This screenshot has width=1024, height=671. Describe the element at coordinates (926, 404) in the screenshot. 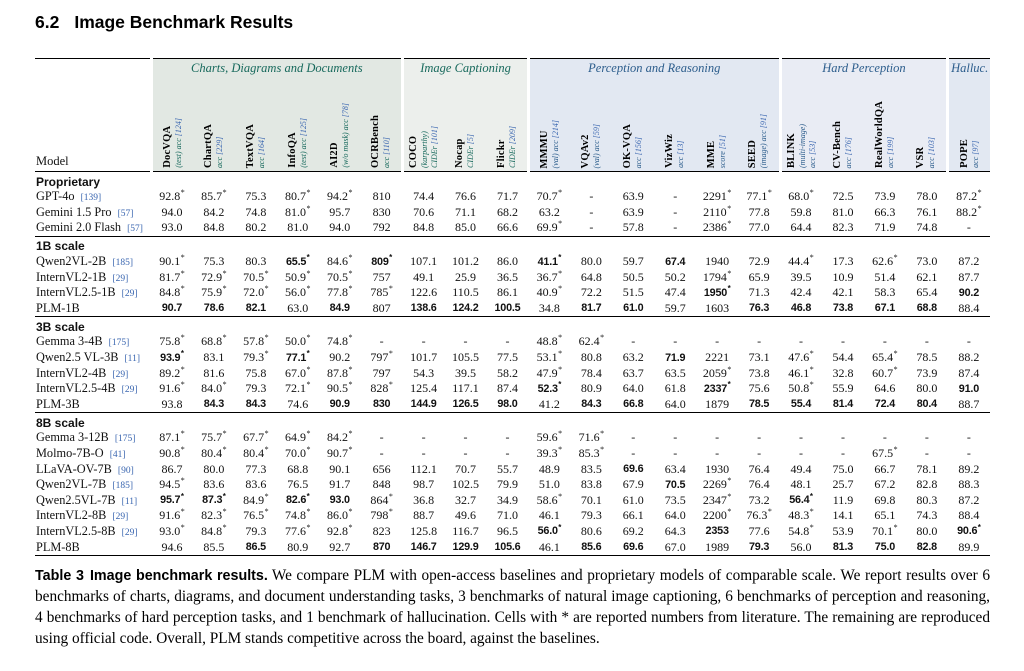

I see `metric-value: 80.4` at that location.